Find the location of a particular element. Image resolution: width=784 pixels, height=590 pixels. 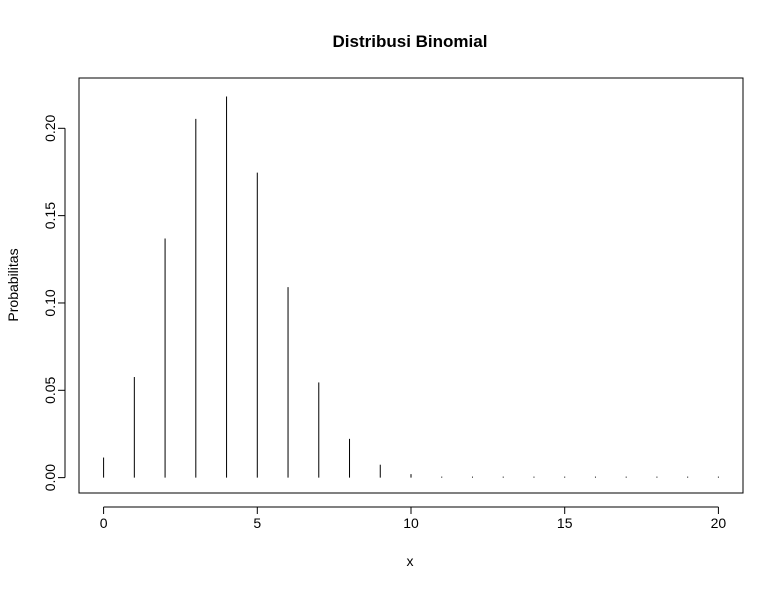

y-axis: 0.00 0.05 0.10 0.15 0.20 is located at coordinates (54, 302).